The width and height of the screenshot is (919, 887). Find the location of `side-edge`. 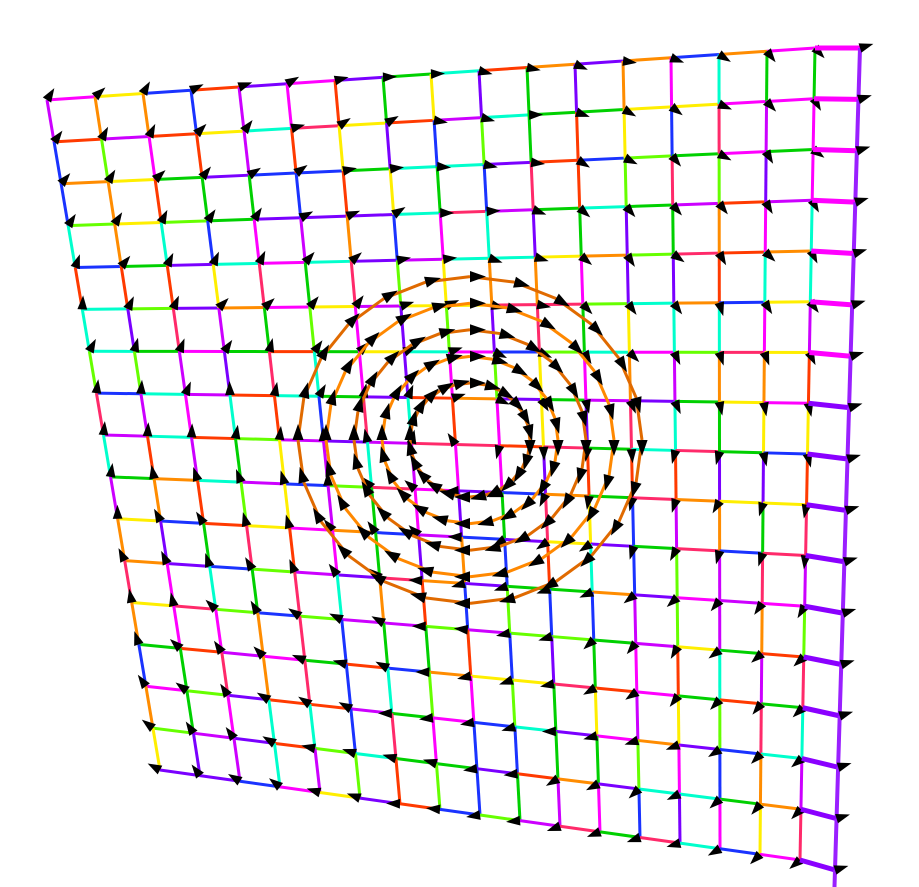

side-edge is located at coordinates (845, 536).